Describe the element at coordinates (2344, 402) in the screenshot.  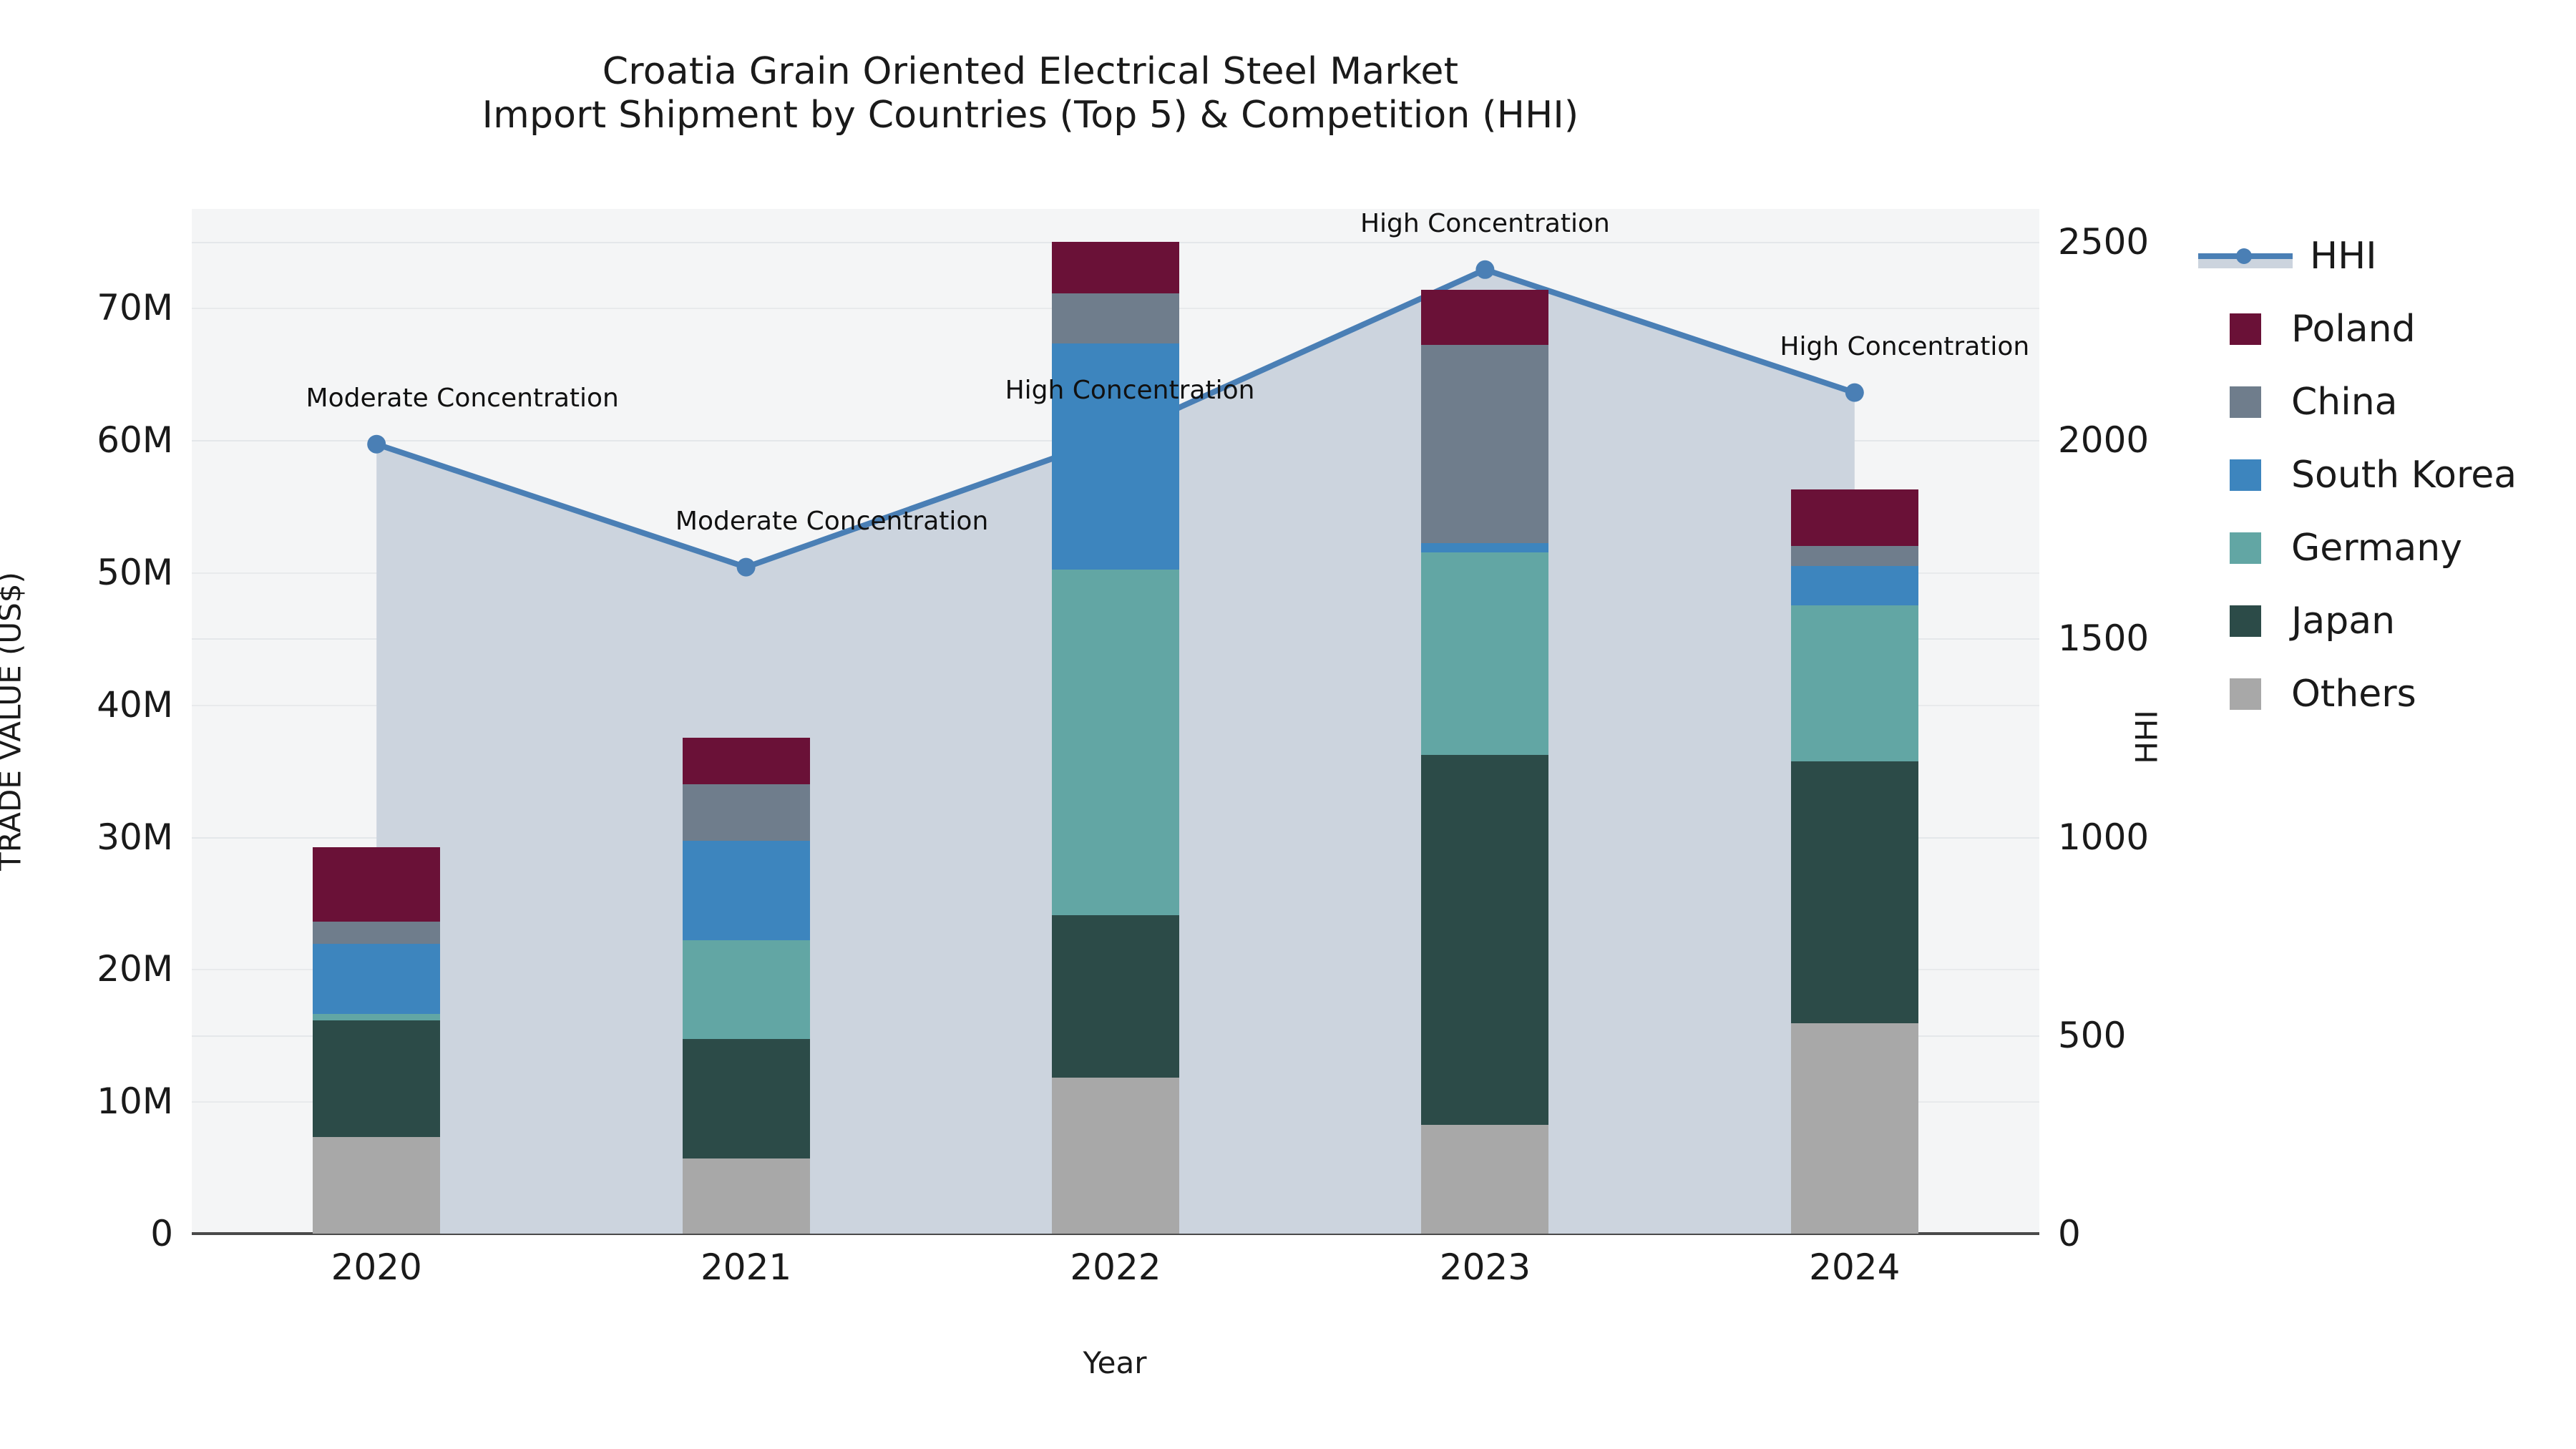
I see `legend-label: China` at that location.